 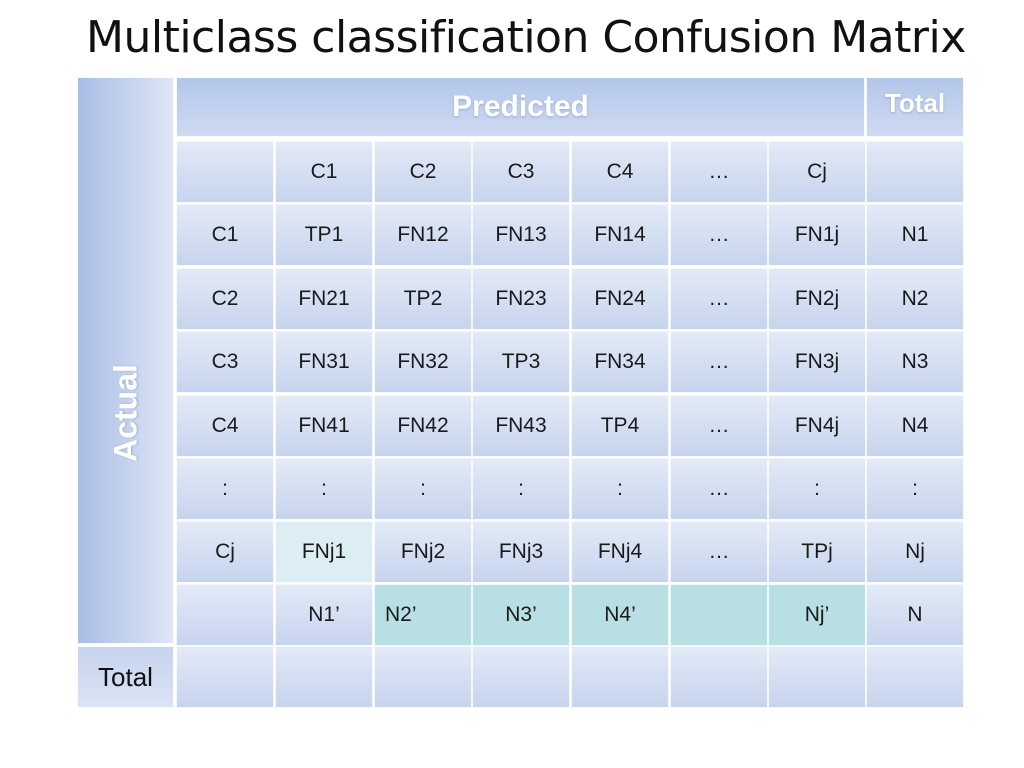 I want to click on matrix-cell: N4’, so click(x=620, y=615).